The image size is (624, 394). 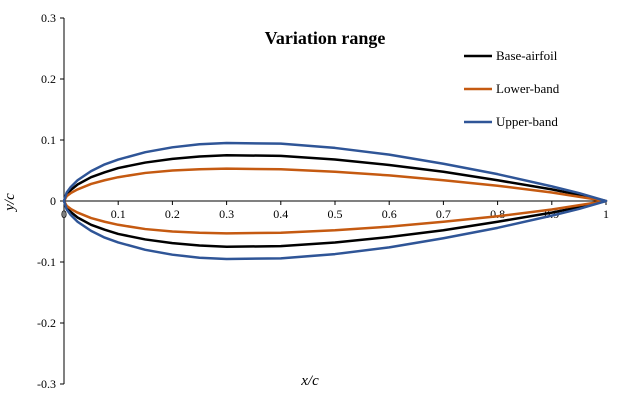 I want to click on x-tick-label: 0, so click(x=64, y=214).